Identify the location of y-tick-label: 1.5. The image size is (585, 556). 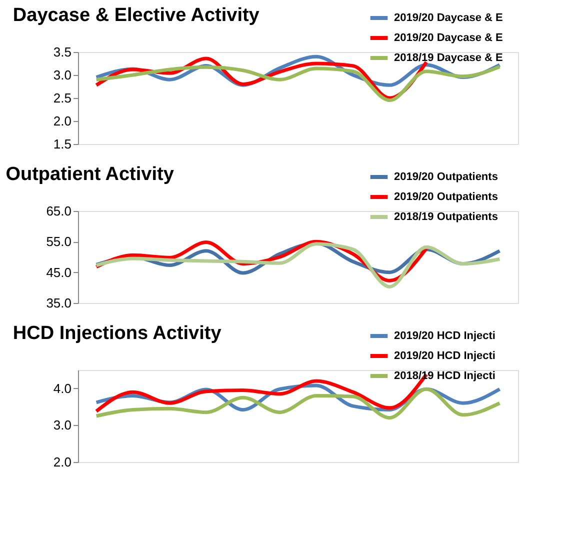
(62, 144).